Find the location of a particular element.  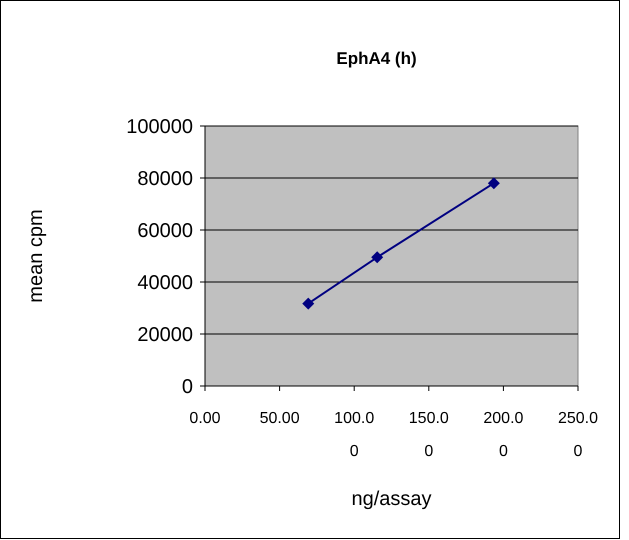

x-tick-label: 200.00 is located at coordinates (503, 435).